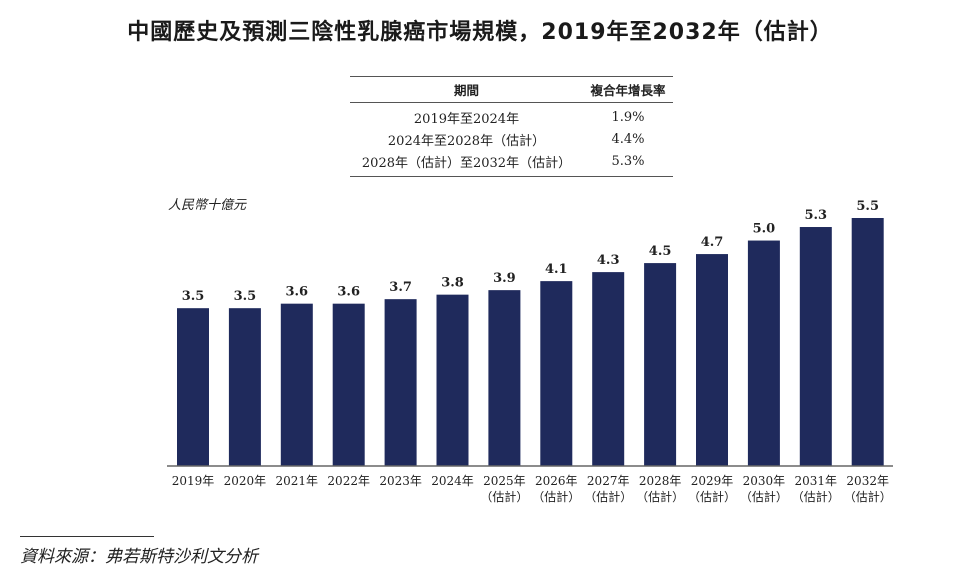  Describe the element at coordinates (764, 481) in the screenshot. I see `x-tick-label: 2030年` at that location.